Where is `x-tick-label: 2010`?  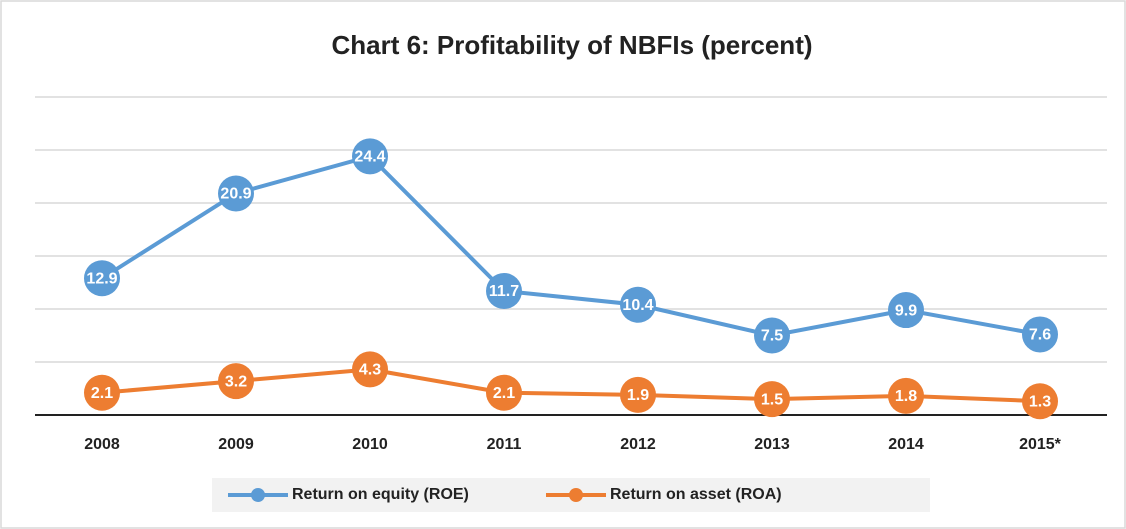
x-tick-label: 2010 is located at coordinates (370, 444).